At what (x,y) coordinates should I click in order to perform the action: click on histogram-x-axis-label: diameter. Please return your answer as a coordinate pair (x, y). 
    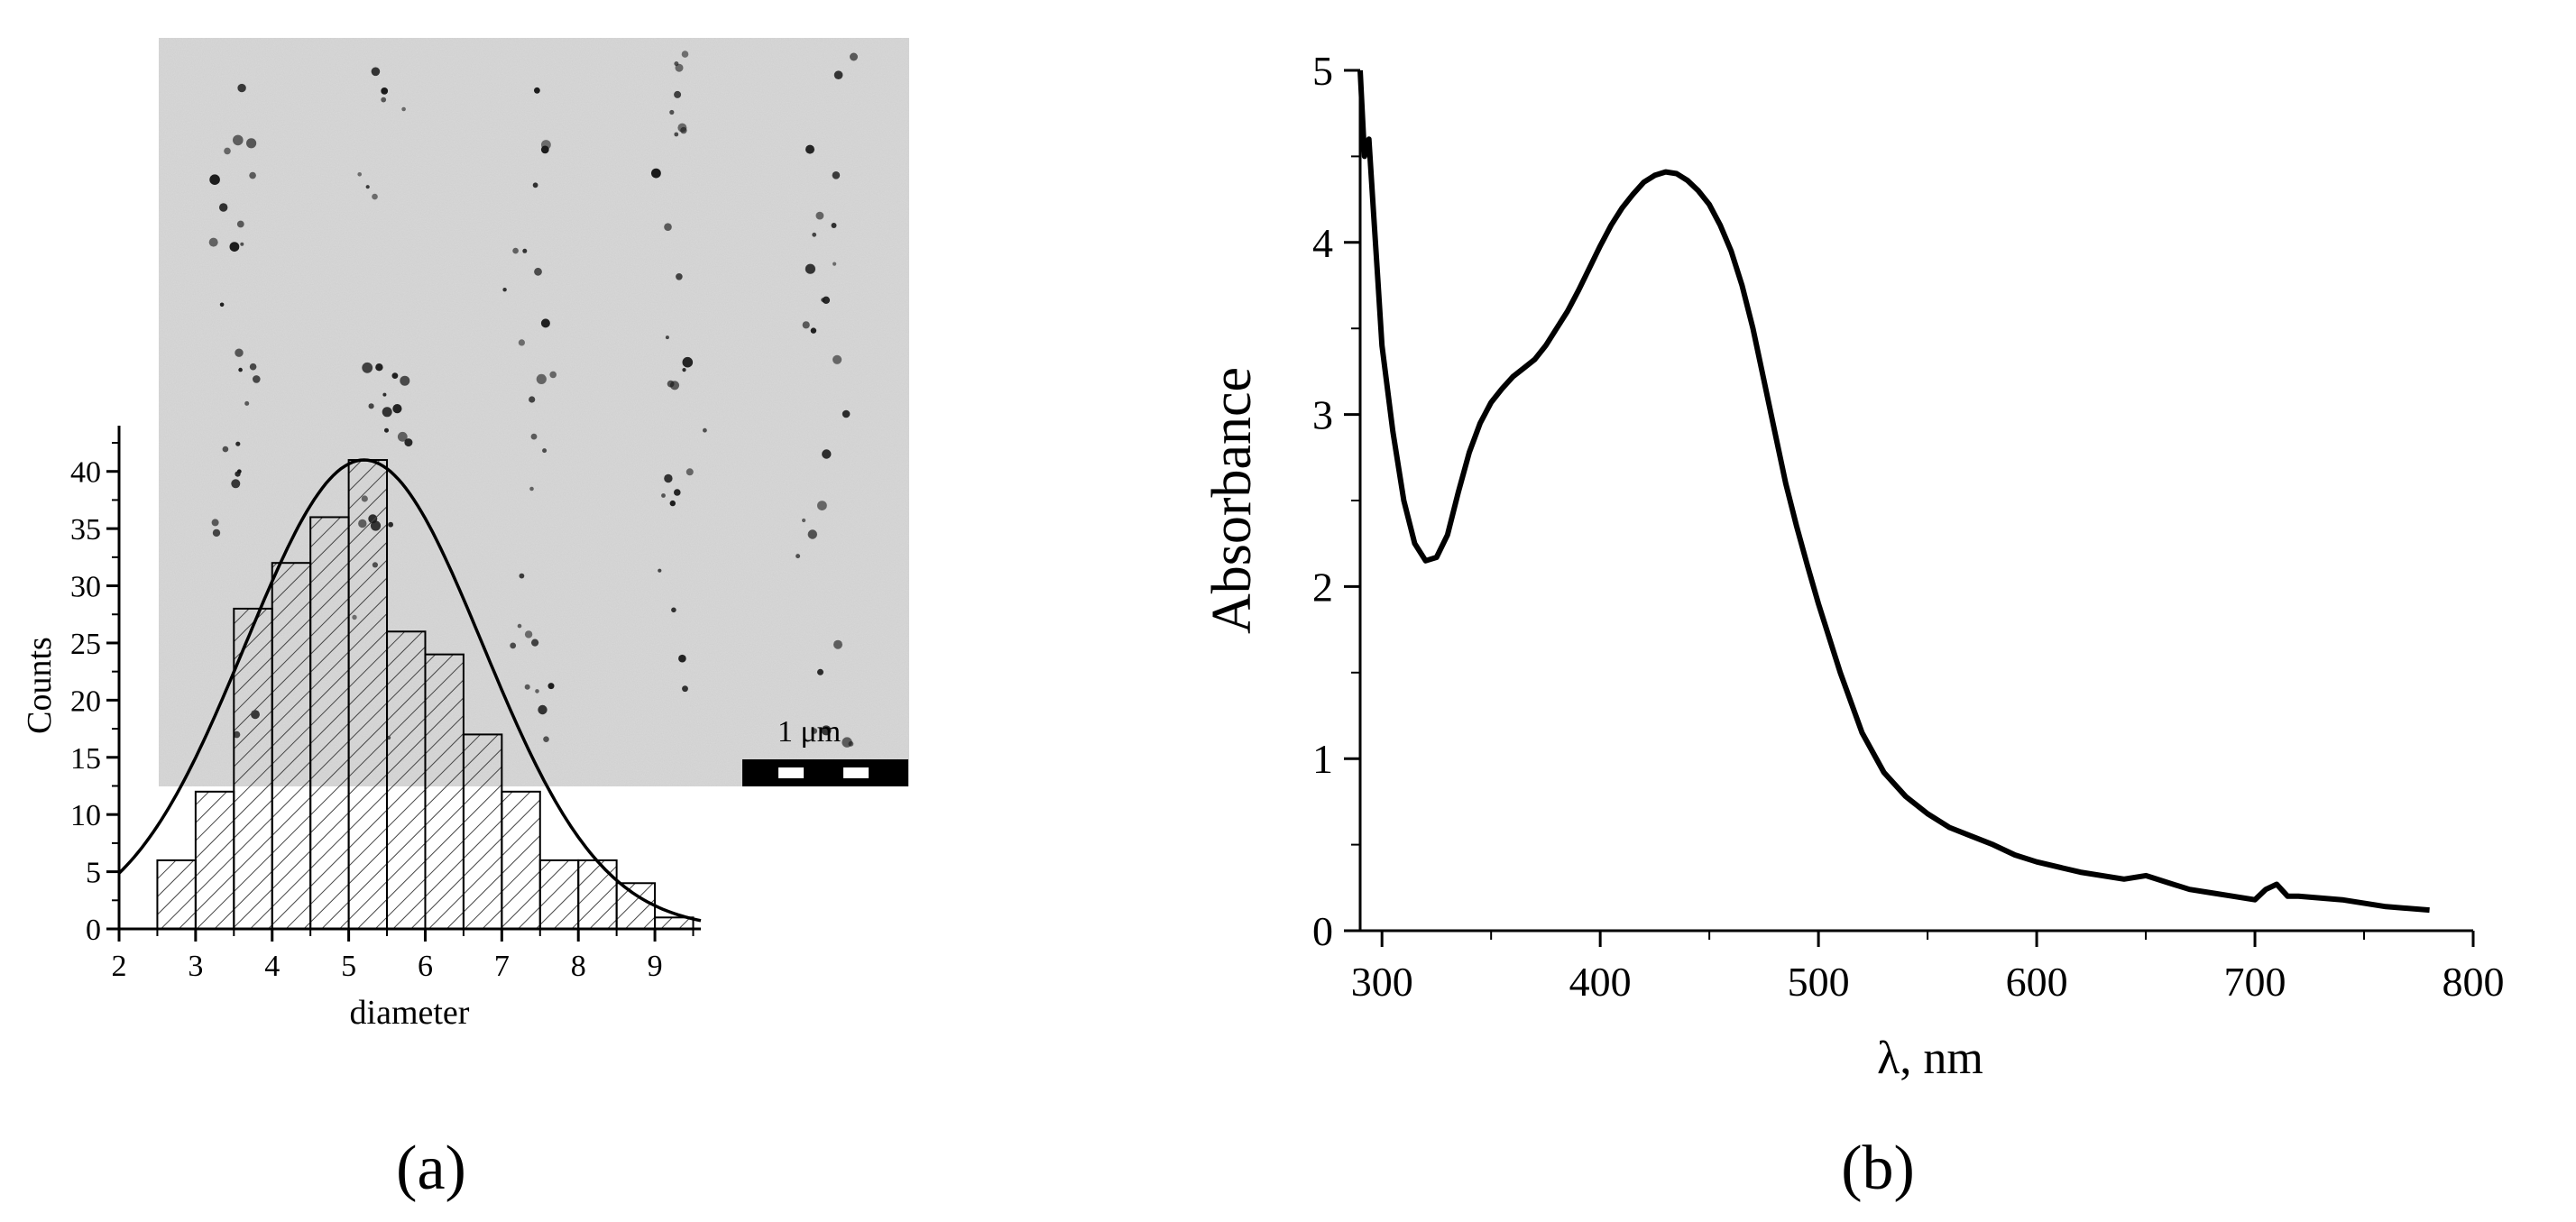
    Looking at the image, I should click on (410, 1013).